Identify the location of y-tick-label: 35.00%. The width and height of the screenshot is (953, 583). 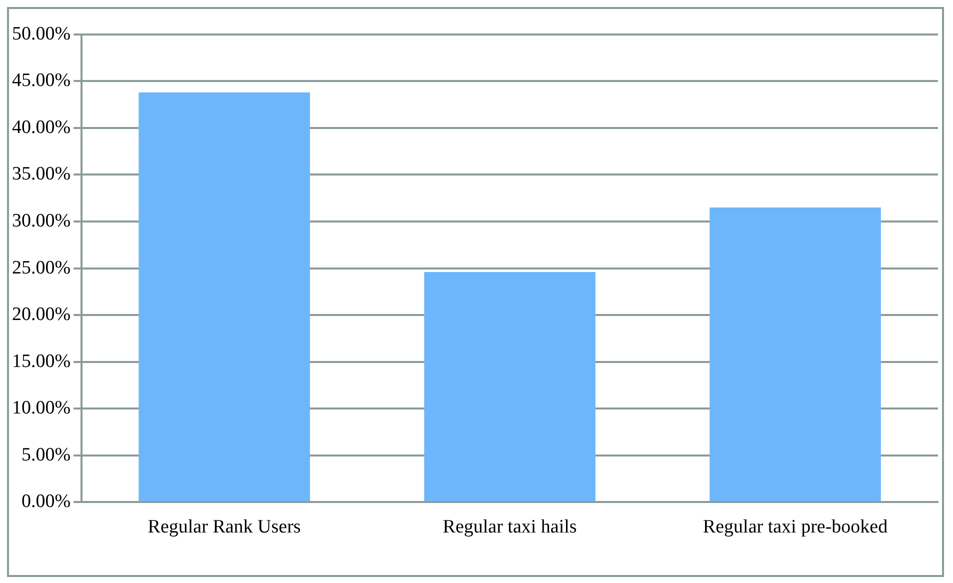
(41, 174).